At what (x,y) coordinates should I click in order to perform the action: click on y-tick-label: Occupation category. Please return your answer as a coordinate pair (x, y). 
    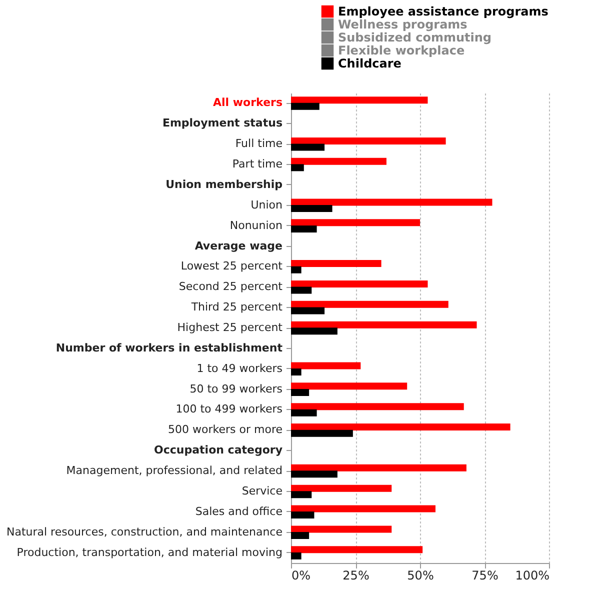
    Looking at the image, I should click on (218, 450).